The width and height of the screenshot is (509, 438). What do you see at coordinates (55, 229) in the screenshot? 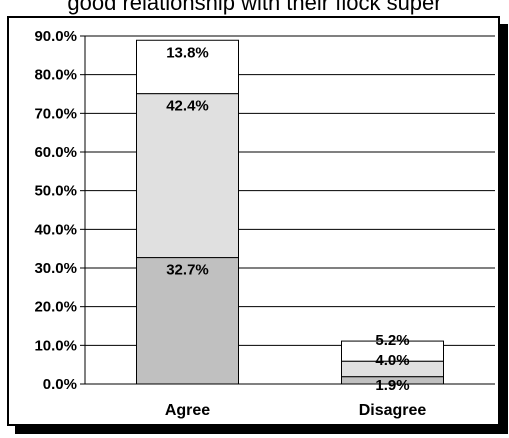
I see `y-tick-label: 40.0%` at bounding box center [55, 229].